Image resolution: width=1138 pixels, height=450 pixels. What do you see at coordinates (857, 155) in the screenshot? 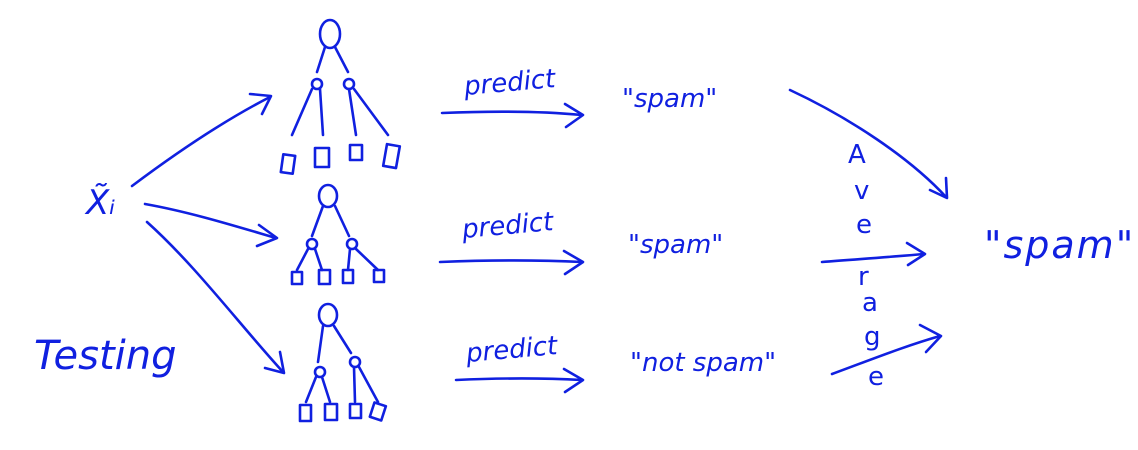
I see `average-letter-1: A` at bounding box center [857, 155].